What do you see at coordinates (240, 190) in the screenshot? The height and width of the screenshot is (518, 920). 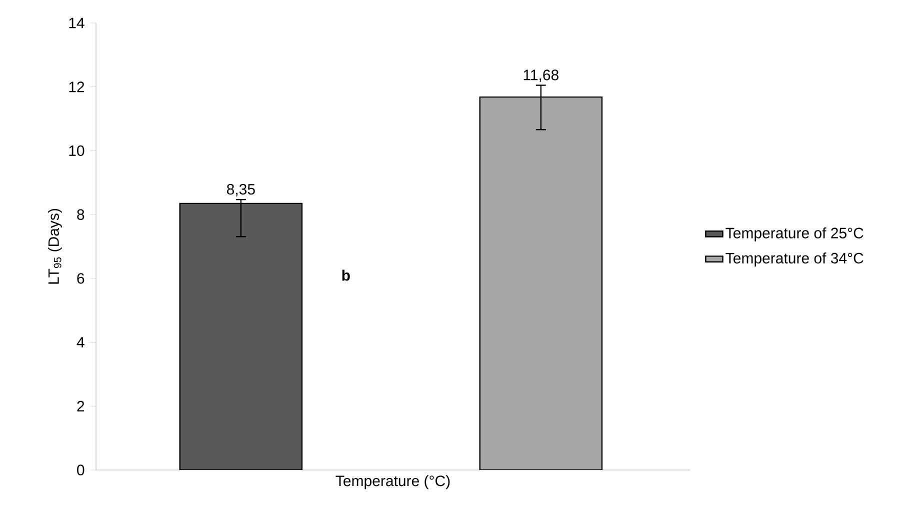 I see `data-label: 8,35` at bounding box center [240, 190].